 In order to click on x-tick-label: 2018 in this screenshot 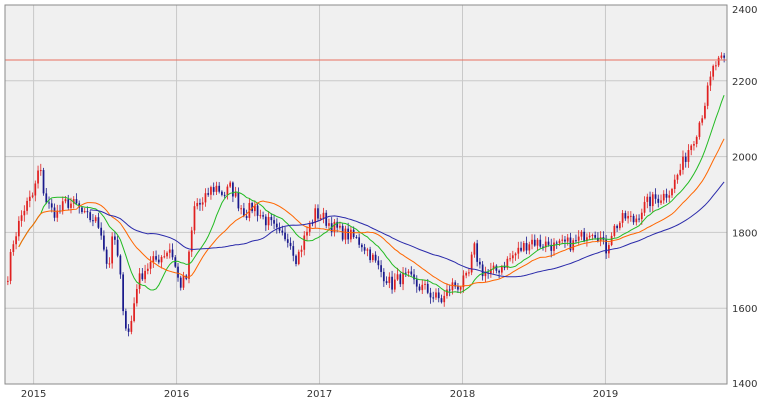, I will do `click(462, 394)`.